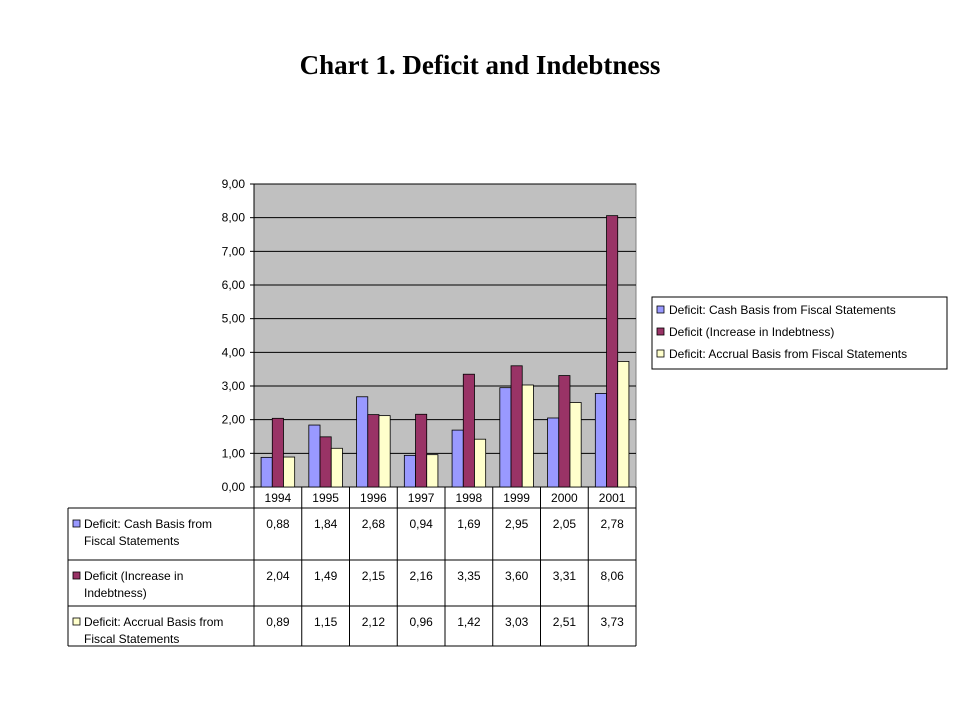  What do you see at coordinates (374, 524) in the screenshot?
I see `table-cell-1996-series-1: 2,68` at bounding box center [374, 524].